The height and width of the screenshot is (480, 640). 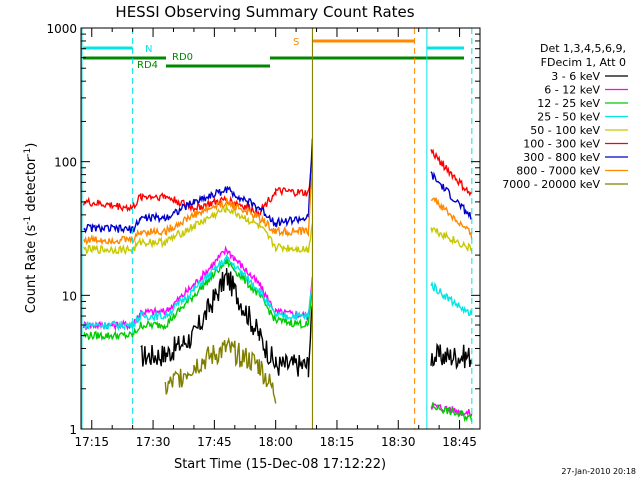 What do you see at coordinates (561, 157) in the screenshot?
I see `legend-label-6: 300 - 800 keV` at bounding box center [561, 157].